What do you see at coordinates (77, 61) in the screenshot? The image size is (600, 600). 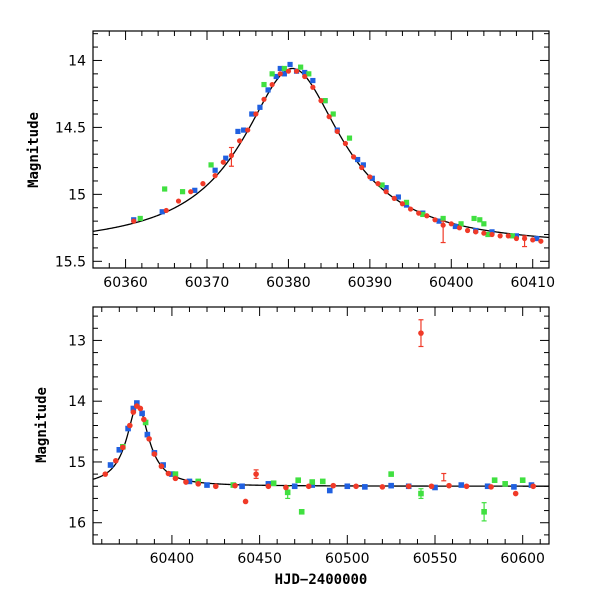 I see `y-tick-label: 14` at bounding box center [77, 61].